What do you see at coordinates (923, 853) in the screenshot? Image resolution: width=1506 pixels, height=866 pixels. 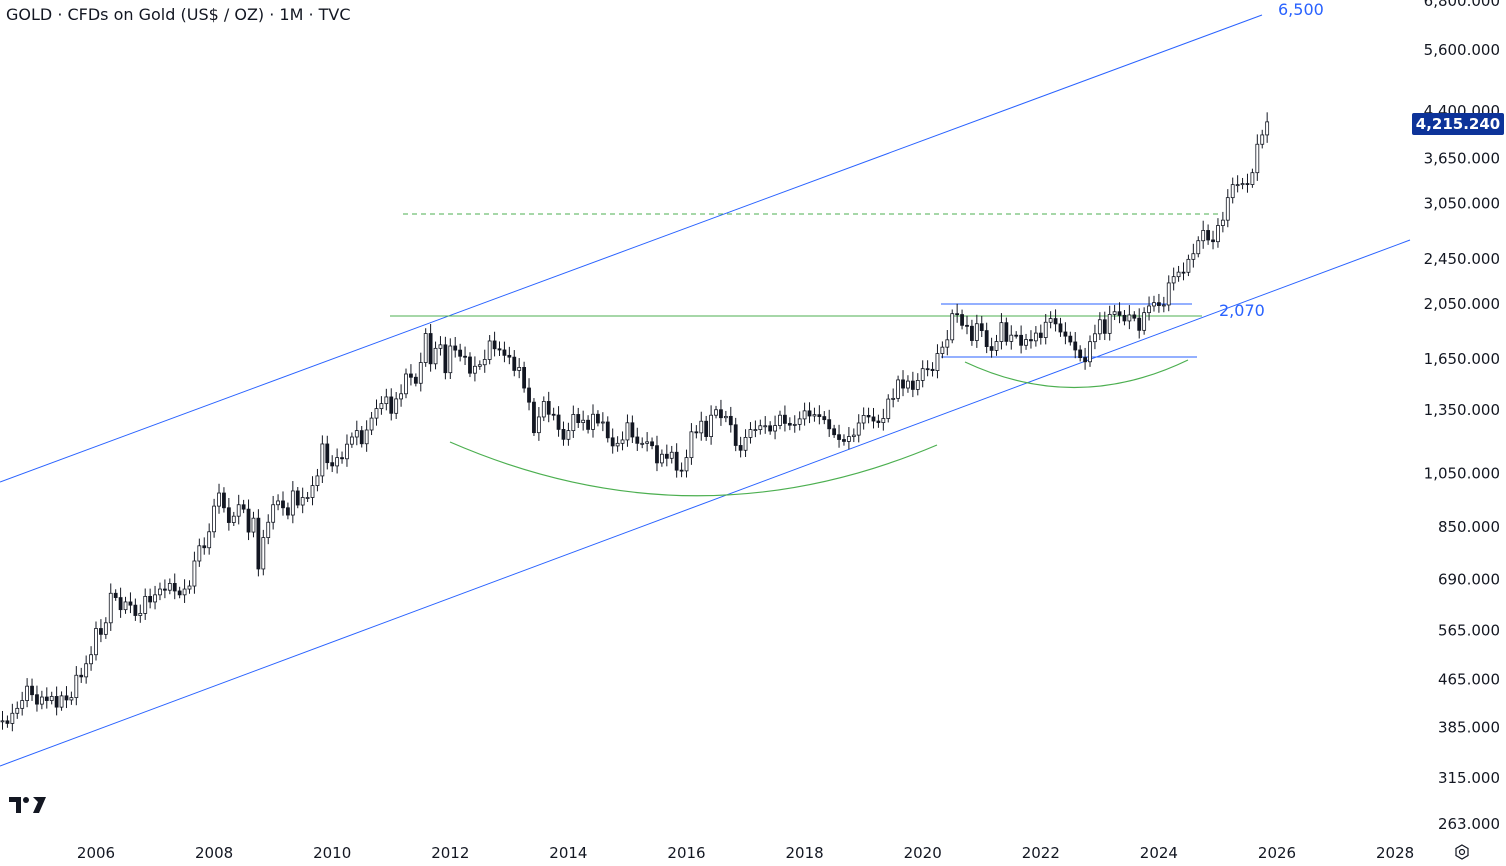 I see `time-tick-label: 2020` at bounding box center [923, 853].